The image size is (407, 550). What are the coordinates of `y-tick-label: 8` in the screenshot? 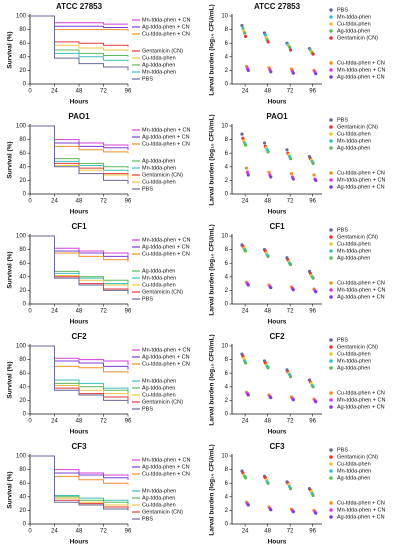 It's located at (227, 30).